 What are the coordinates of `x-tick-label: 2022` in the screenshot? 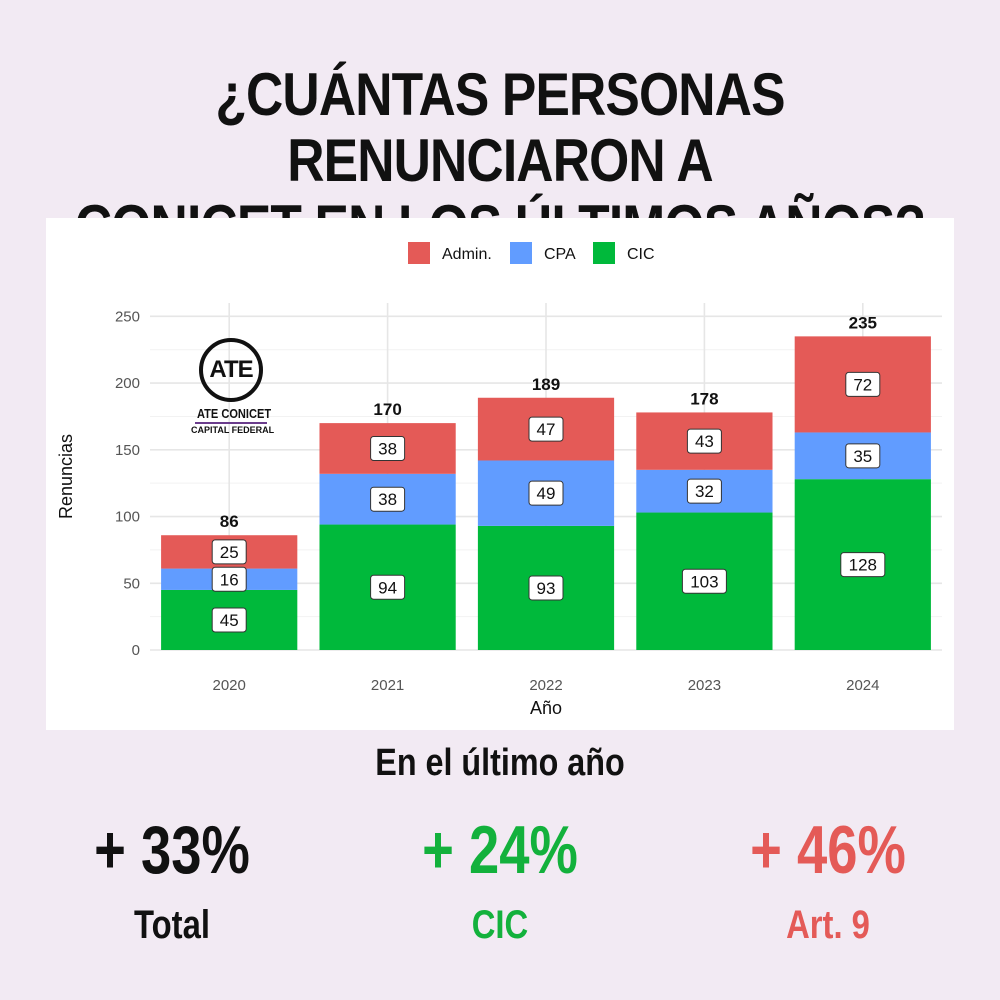 It's located at (545, 685).